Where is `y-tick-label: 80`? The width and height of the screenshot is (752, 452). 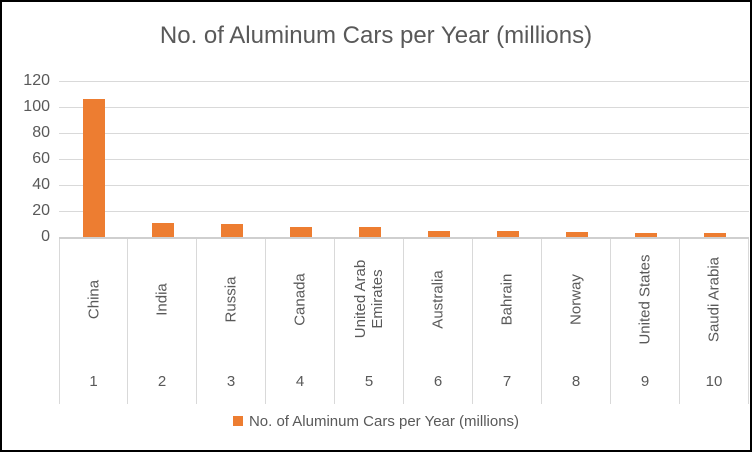
y-tick-label: 80 is located at coordinates (41, 132).